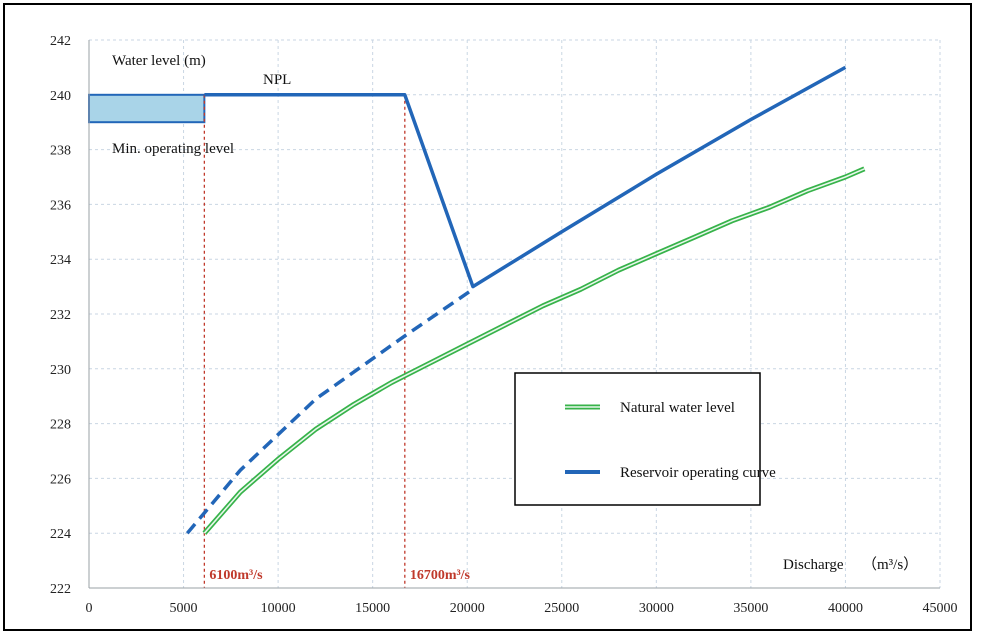 This screenshot has width=982, height=633. What do you see at coordinates (656, 608) in the screenshot?
I see `x-tick-label: 30000` at bounding box center [656, 608].